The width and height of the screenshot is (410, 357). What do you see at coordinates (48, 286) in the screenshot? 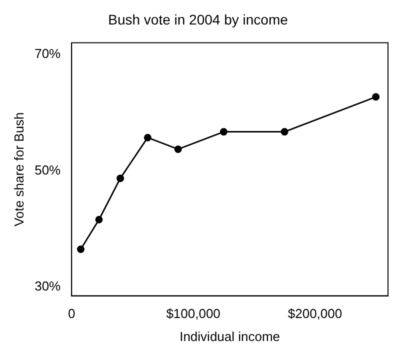
I see `y-tick-label: 30%` at bounding box center [48, 286].